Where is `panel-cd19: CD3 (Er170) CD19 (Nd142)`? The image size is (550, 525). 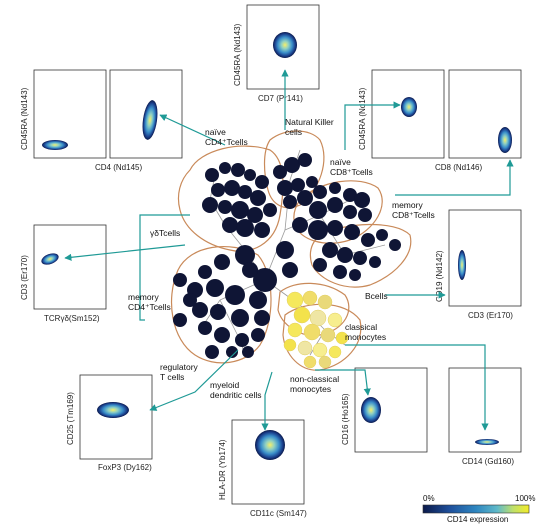 panel-cd19: CD3 (Er170) CD19 (Nd142) is located at coordinates (478, 264).